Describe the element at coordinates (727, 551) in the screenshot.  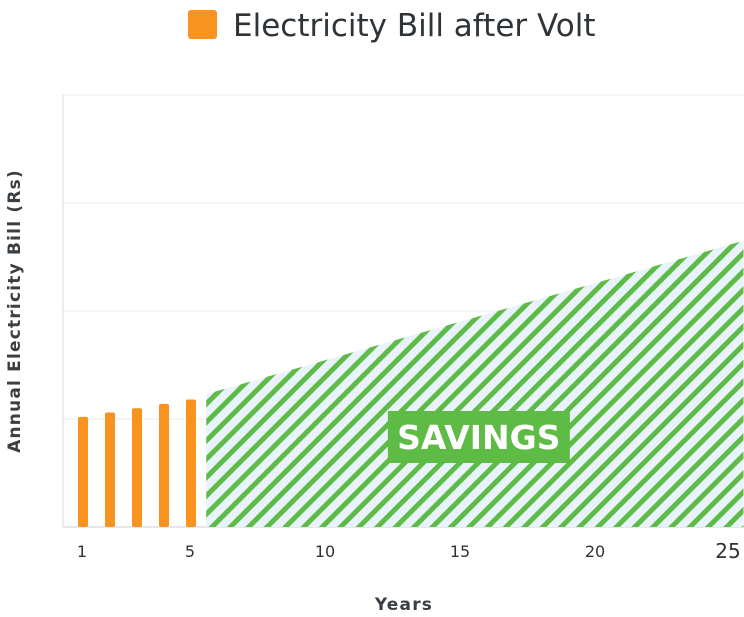
I see `x-tick-25: 25` at that location.